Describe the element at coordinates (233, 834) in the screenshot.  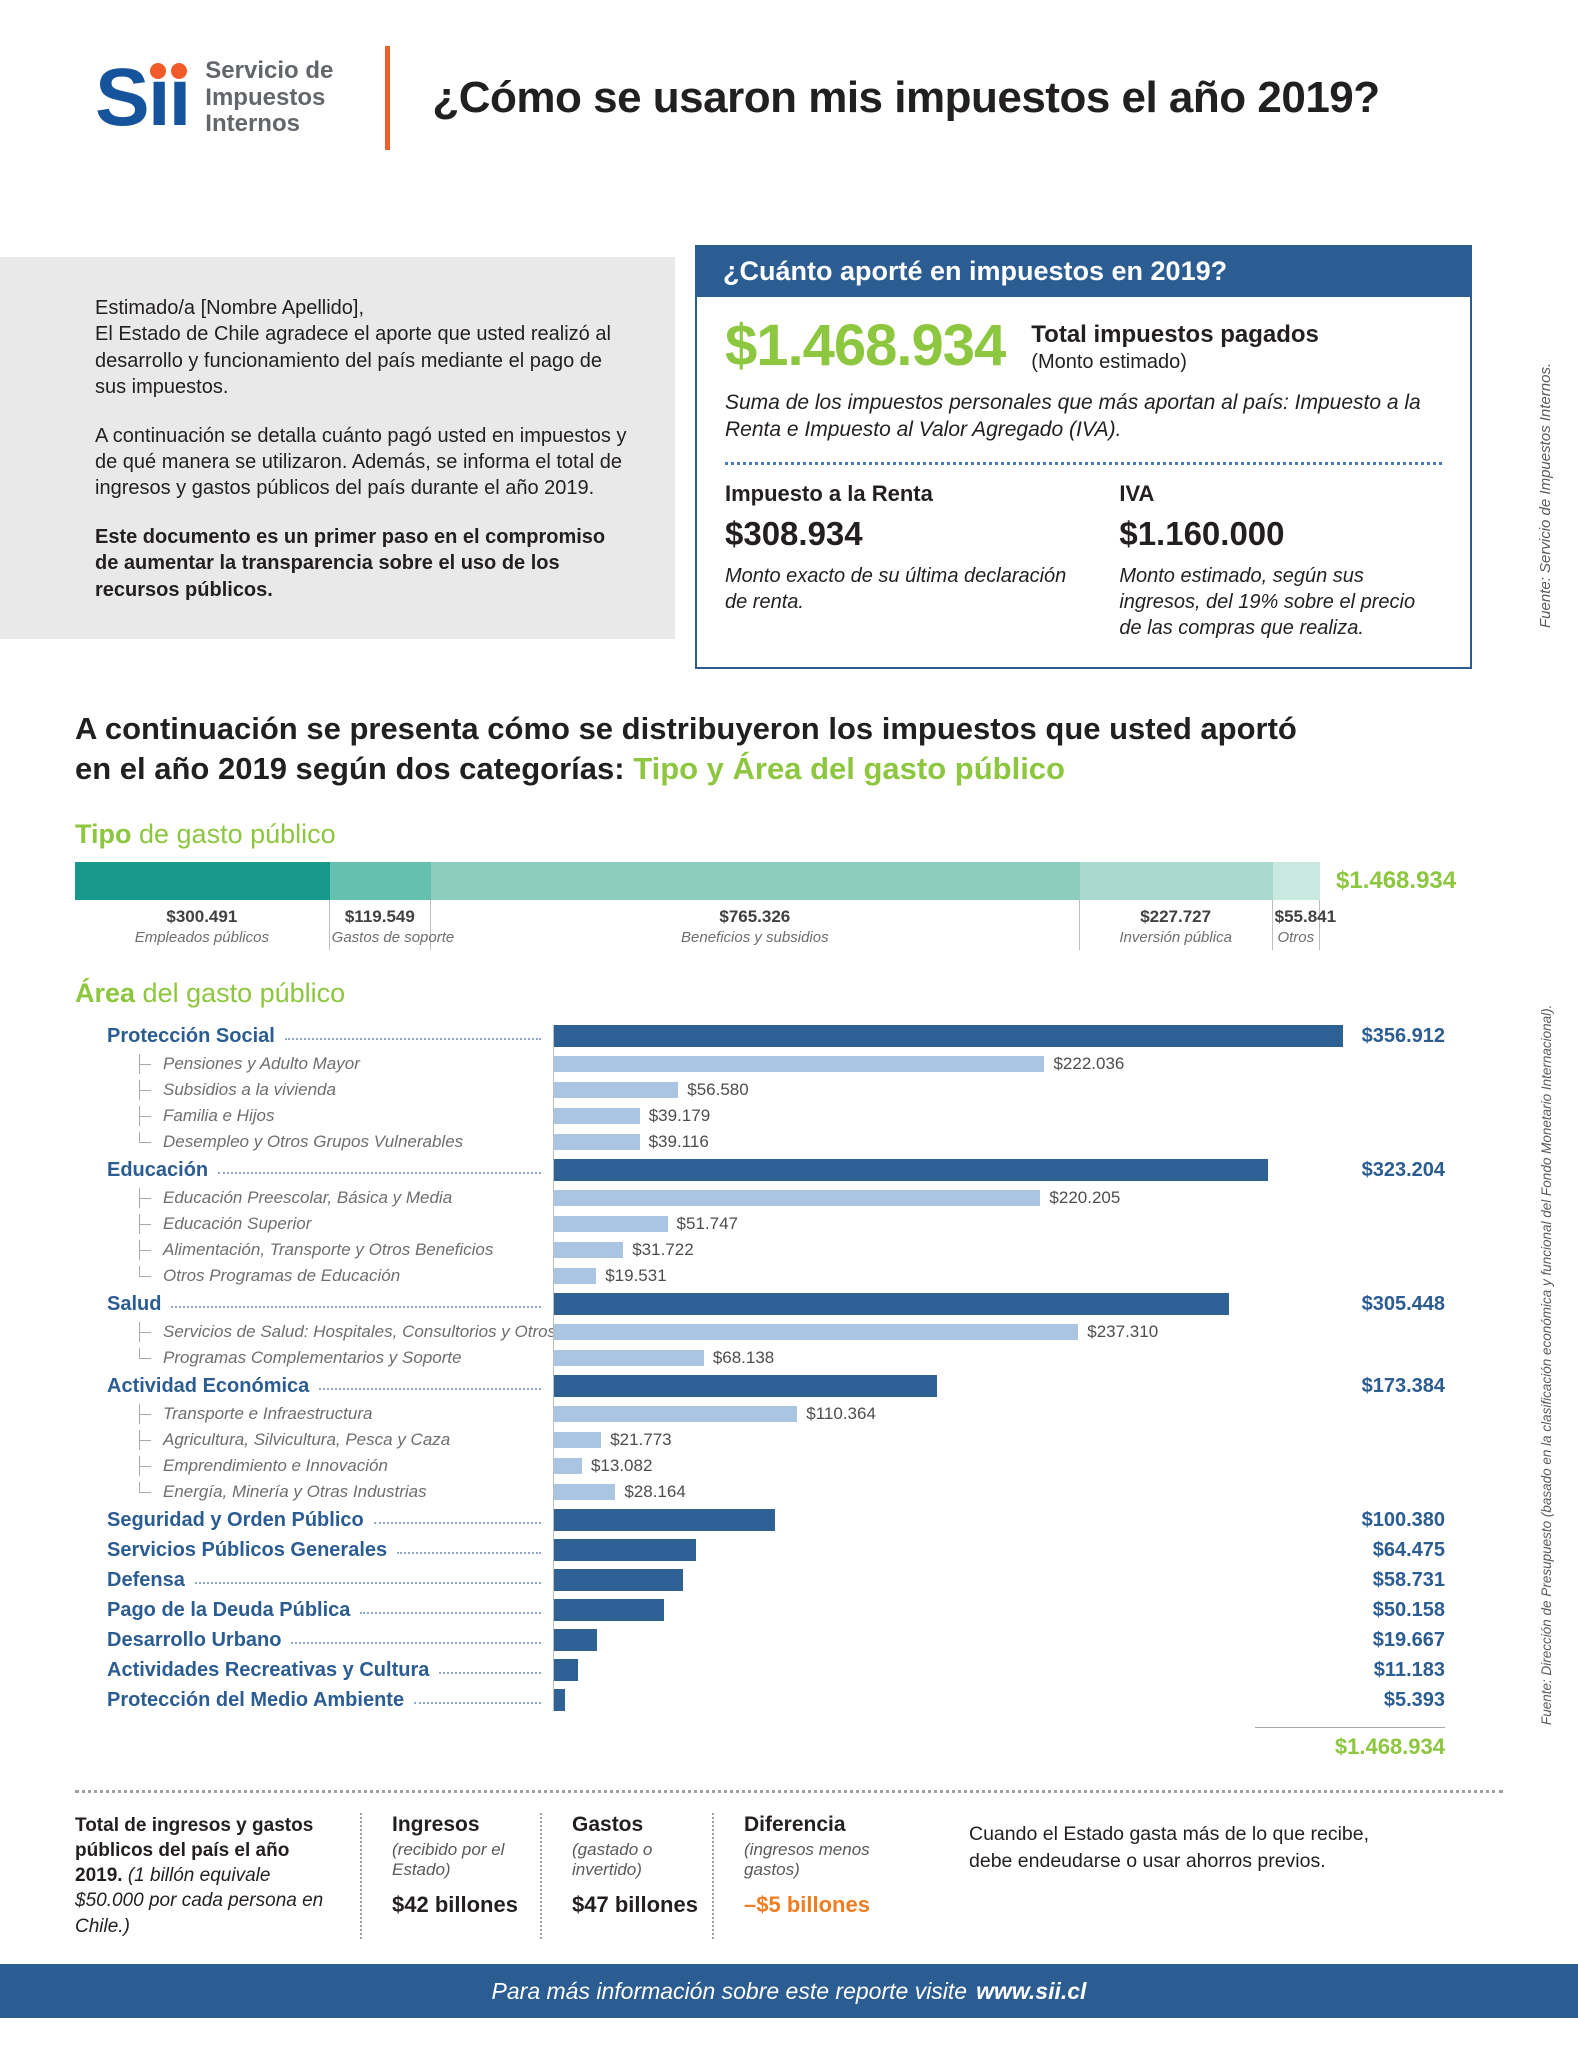
I see `tipo-heading-rest: de gasto público` at that location.